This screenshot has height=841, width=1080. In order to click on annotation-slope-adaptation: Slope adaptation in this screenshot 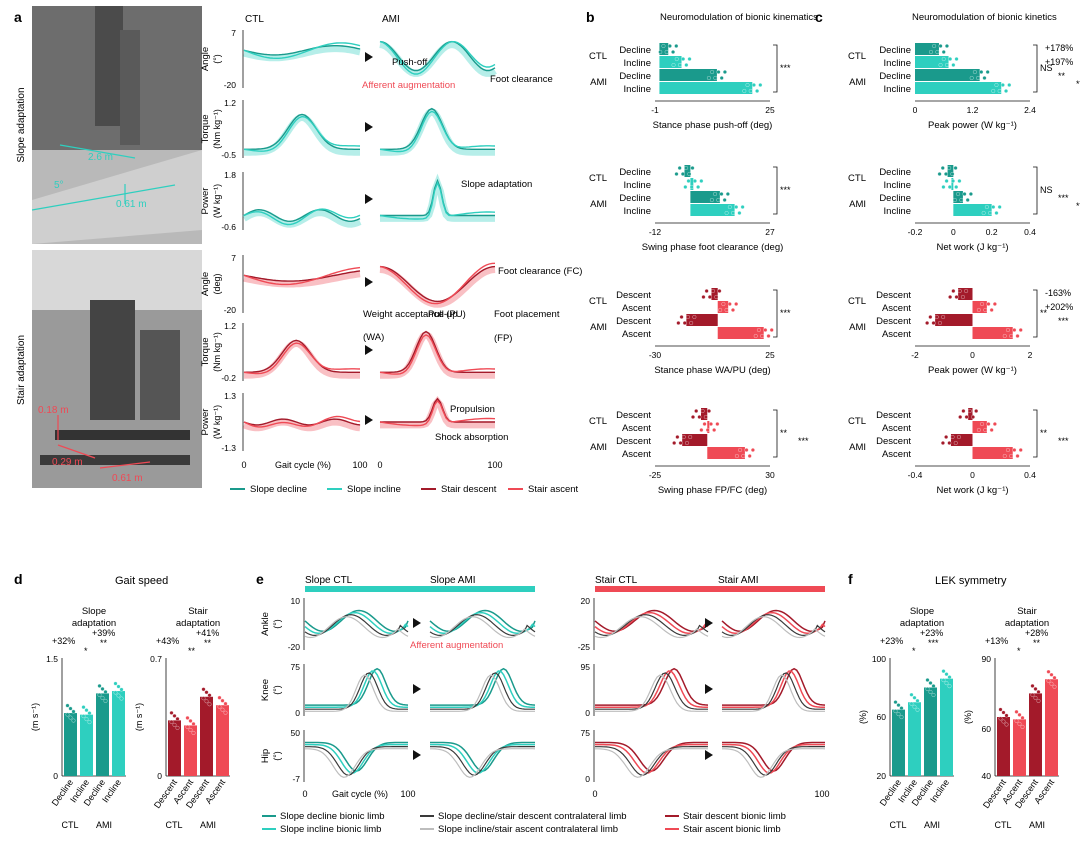, I will do `click(496, 184)`.